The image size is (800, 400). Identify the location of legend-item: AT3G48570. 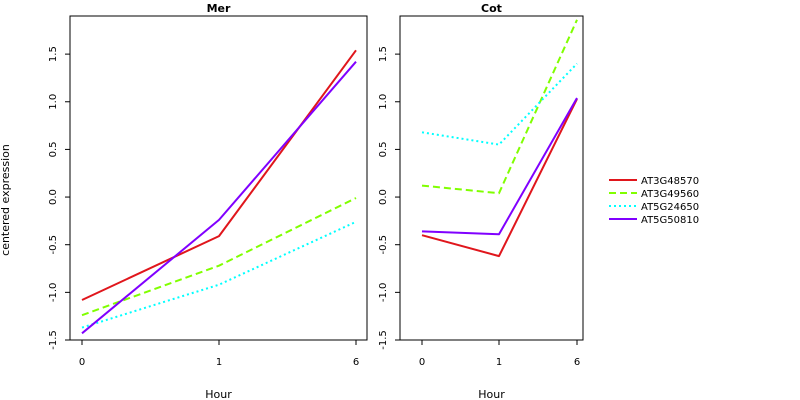
(654, 181).